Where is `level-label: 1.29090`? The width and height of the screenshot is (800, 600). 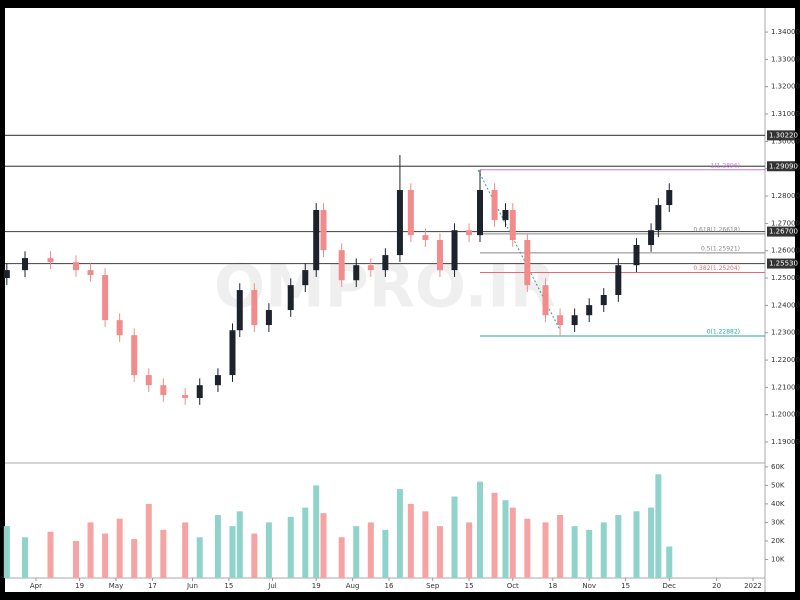
level-label: 1.29090 is located at coordinates (783, 166).